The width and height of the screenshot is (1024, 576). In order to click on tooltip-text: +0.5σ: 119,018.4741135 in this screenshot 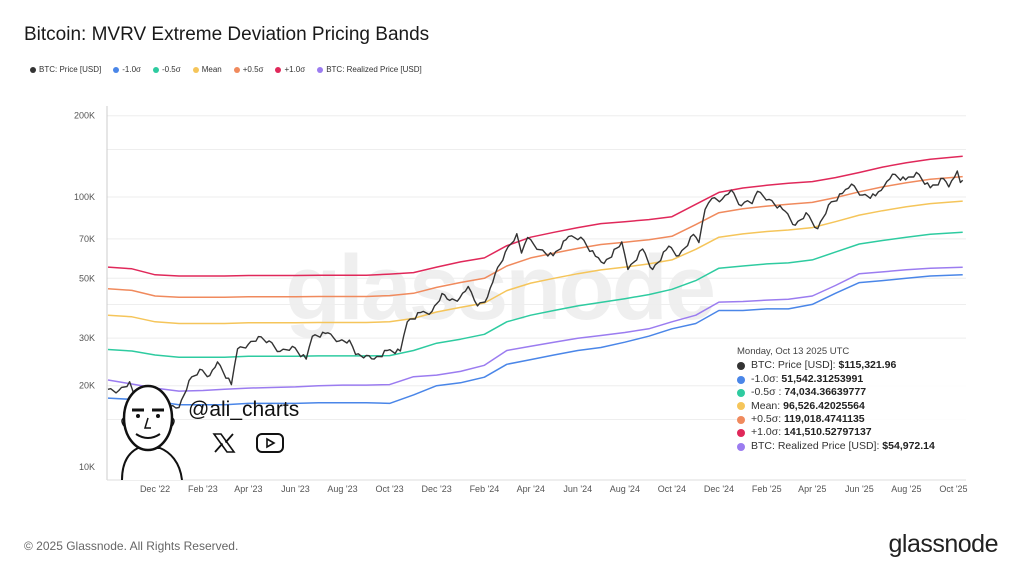, I will do `click(808, 419)`.